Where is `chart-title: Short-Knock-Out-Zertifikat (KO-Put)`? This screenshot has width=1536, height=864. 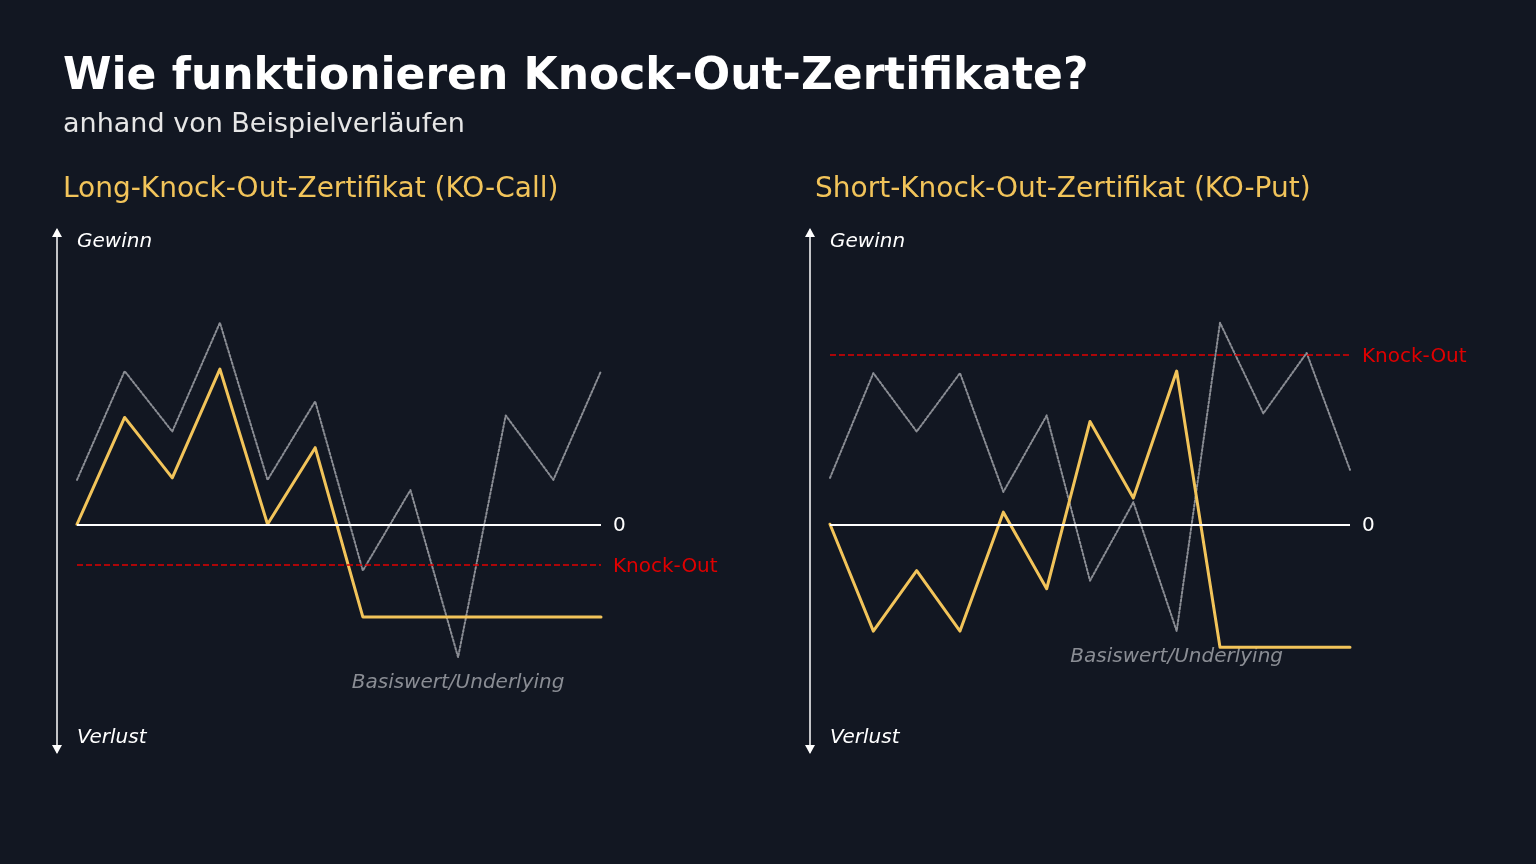
chart-title: Short-Knock-Out-Zertifikat (KO-Put) is located at coordinates (1063, 187).